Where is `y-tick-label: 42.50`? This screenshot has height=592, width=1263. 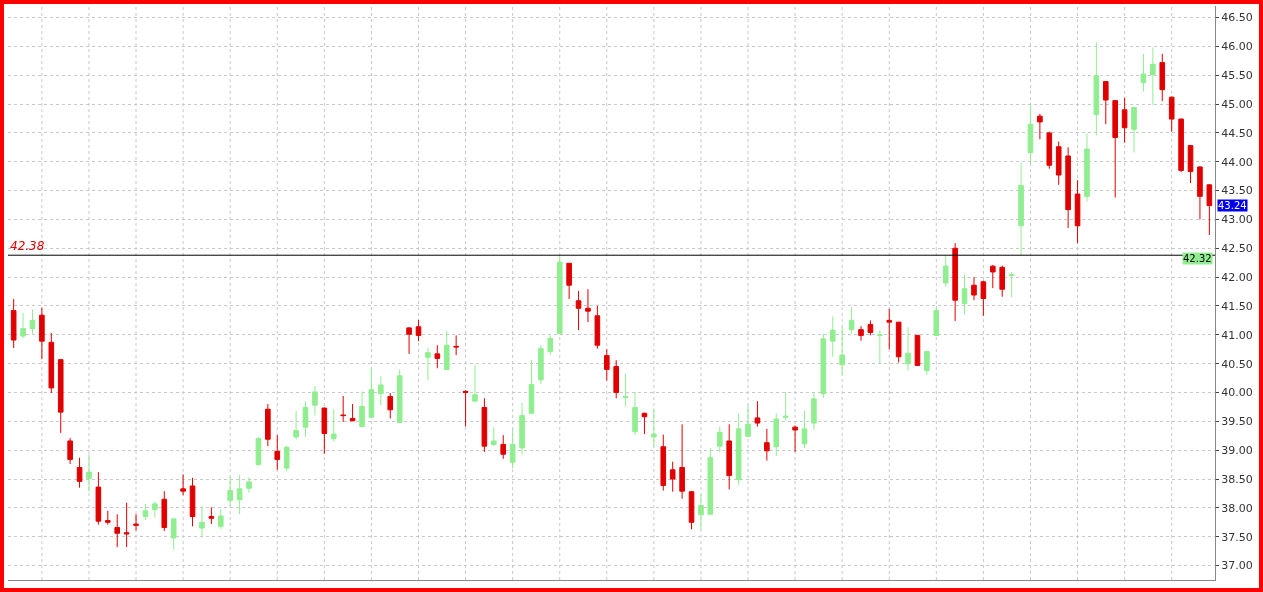 y-tick-label: 42.50 is located at coordinates (1237, 249).